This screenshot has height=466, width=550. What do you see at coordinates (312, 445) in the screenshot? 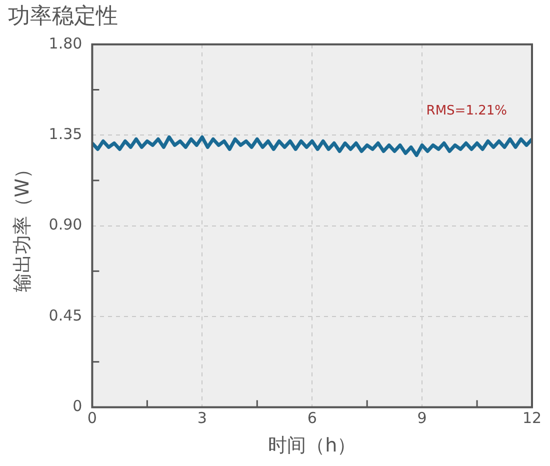
I see `x-axis-title: 时间（h）` at bounding box center [312, 445].